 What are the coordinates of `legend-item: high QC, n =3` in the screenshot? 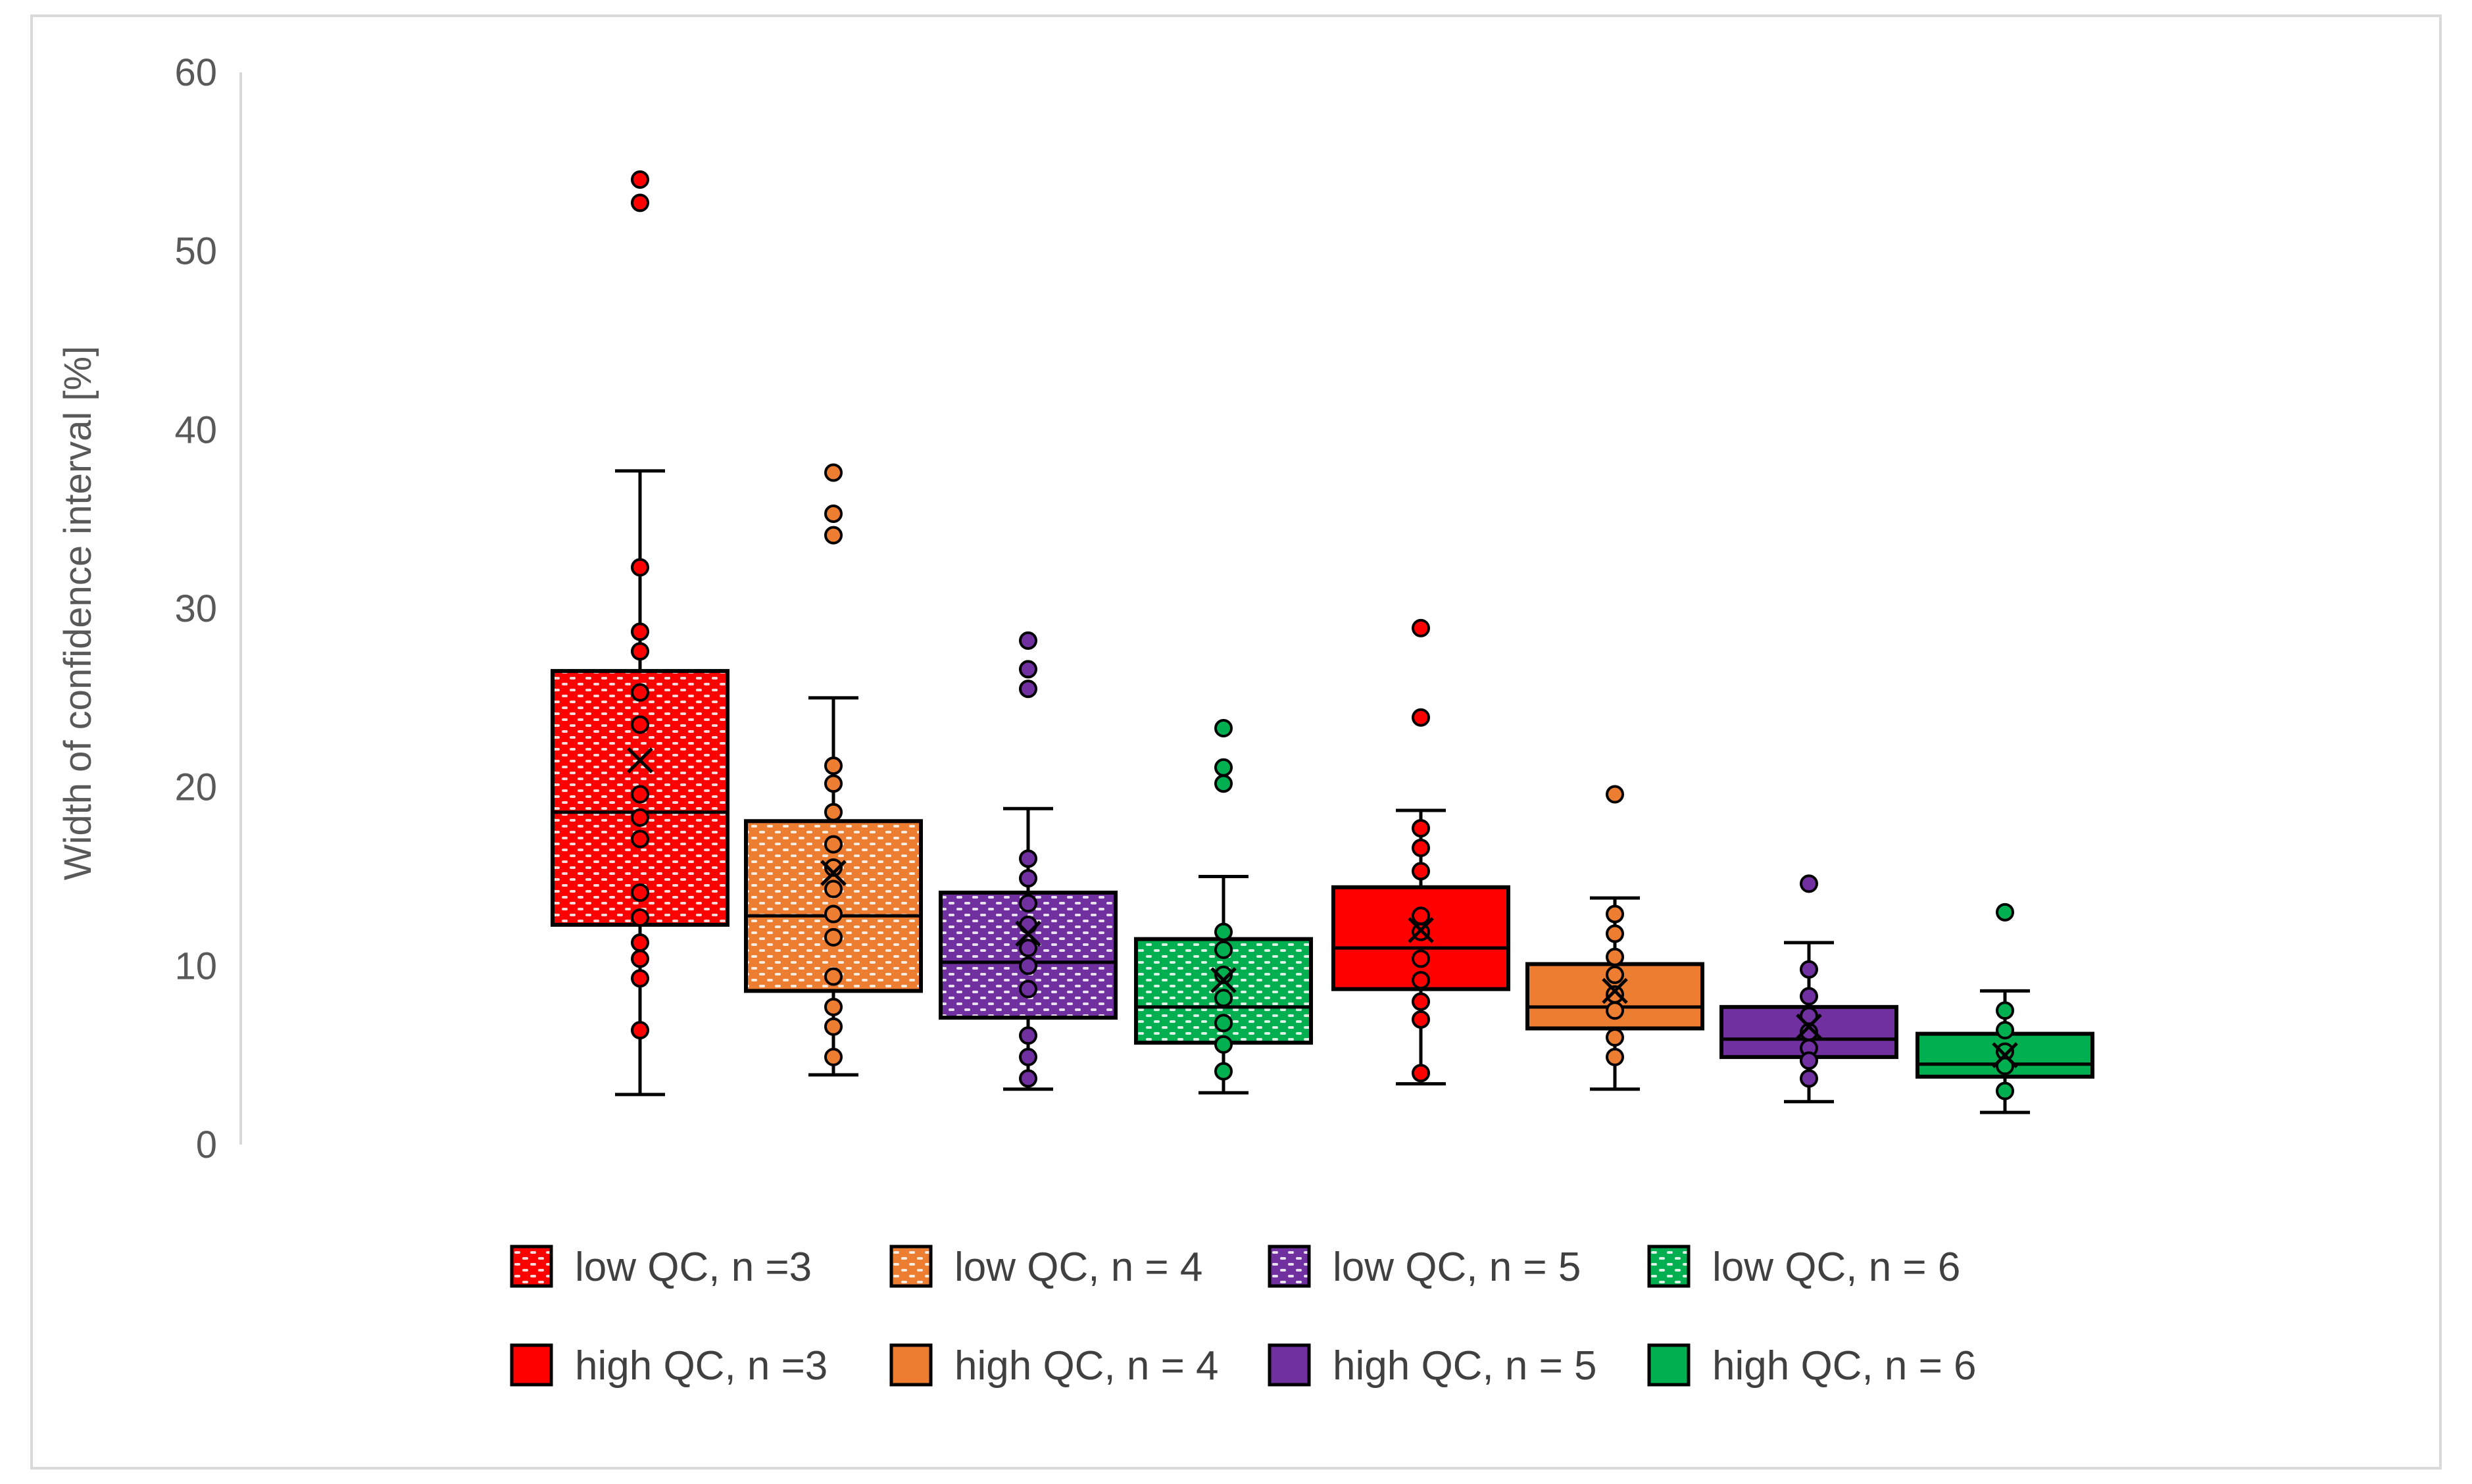 It's located at (669, 1366).